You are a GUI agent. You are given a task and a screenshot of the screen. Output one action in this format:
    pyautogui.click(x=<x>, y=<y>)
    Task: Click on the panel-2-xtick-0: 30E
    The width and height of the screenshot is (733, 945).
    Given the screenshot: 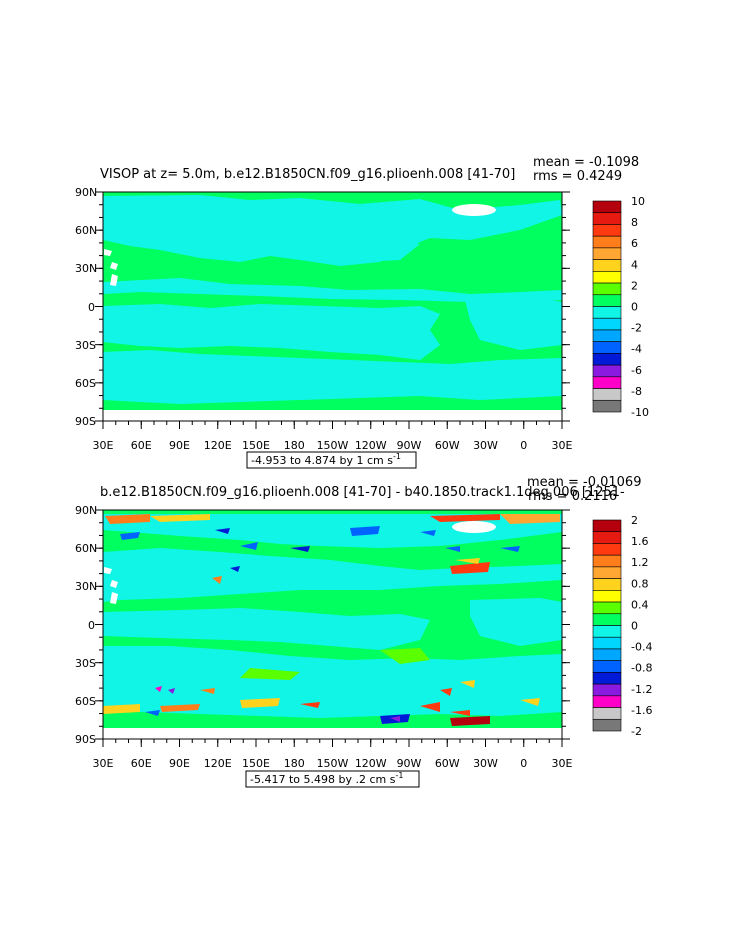 What is the action you would take?
    pyautogui.click(x=103, y=763)
    